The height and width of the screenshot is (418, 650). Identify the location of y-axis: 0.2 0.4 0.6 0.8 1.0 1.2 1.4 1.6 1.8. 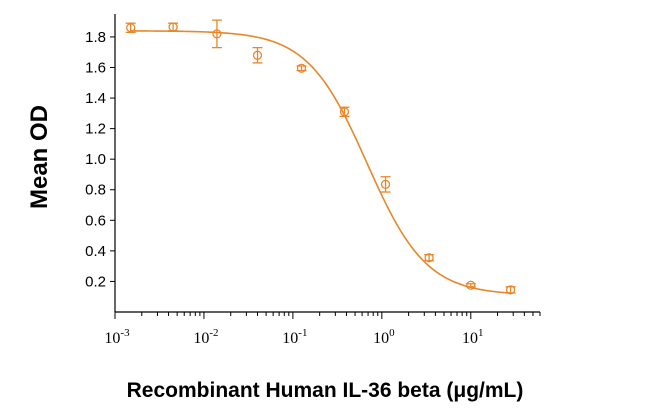
(100, 163).